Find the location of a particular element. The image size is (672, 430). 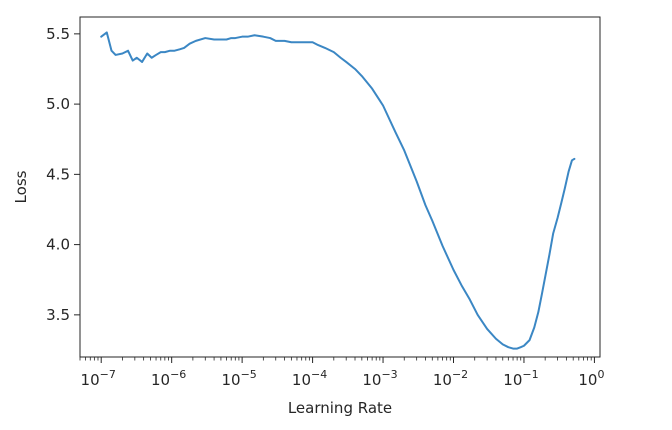

x-axis-label: Learning Rate is located at coordinates (340, 408).